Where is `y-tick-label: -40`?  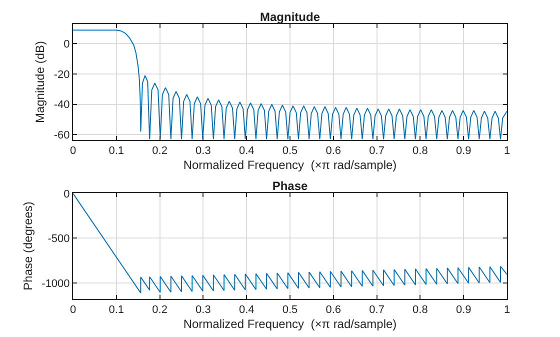
y-tick-label: -40 is located at coordinates (62, 105).